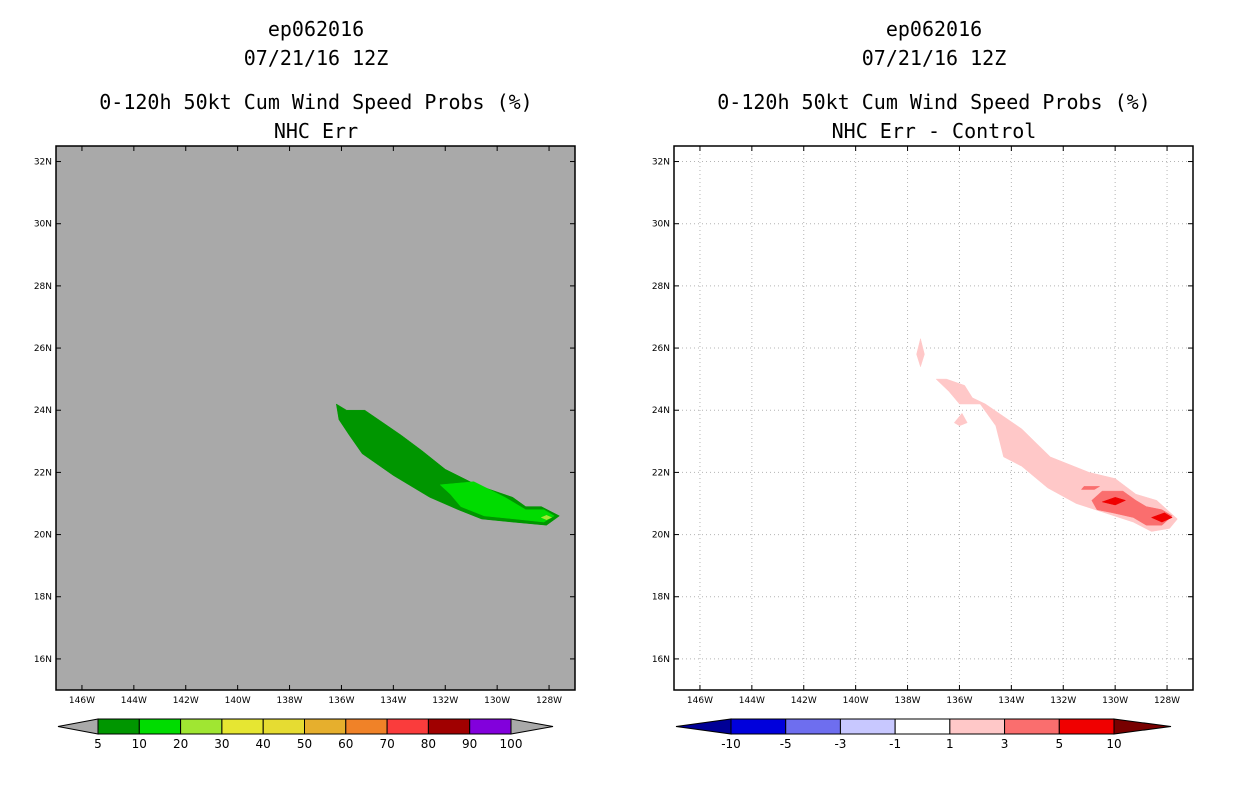 The width and height of the screenshot is (1236, 800). What do you see at coordinates (316, 131) in the screenshot?
I see `left-chart-subtitle: NHC Err` at bounding box center [316, 131].